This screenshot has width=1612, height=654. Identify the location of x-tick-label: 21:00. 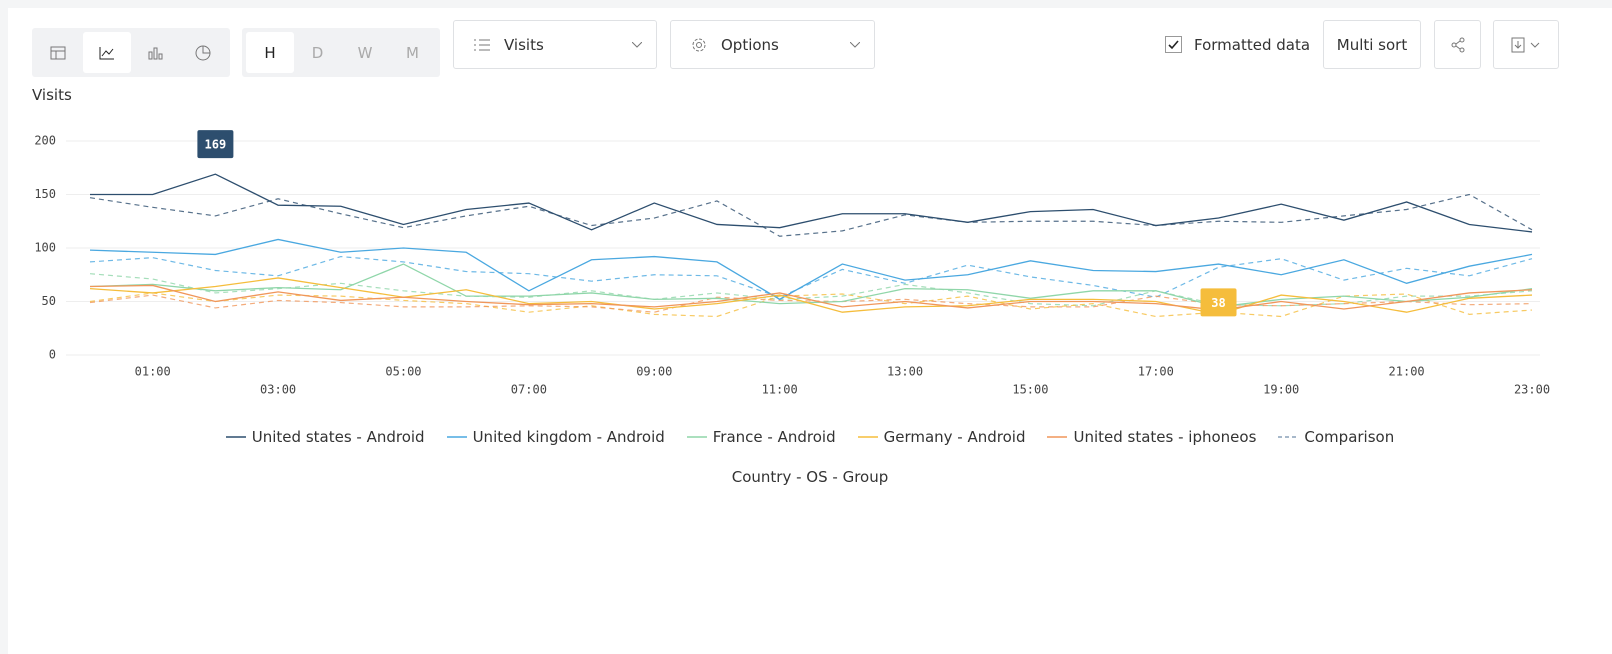
(1407, 372).